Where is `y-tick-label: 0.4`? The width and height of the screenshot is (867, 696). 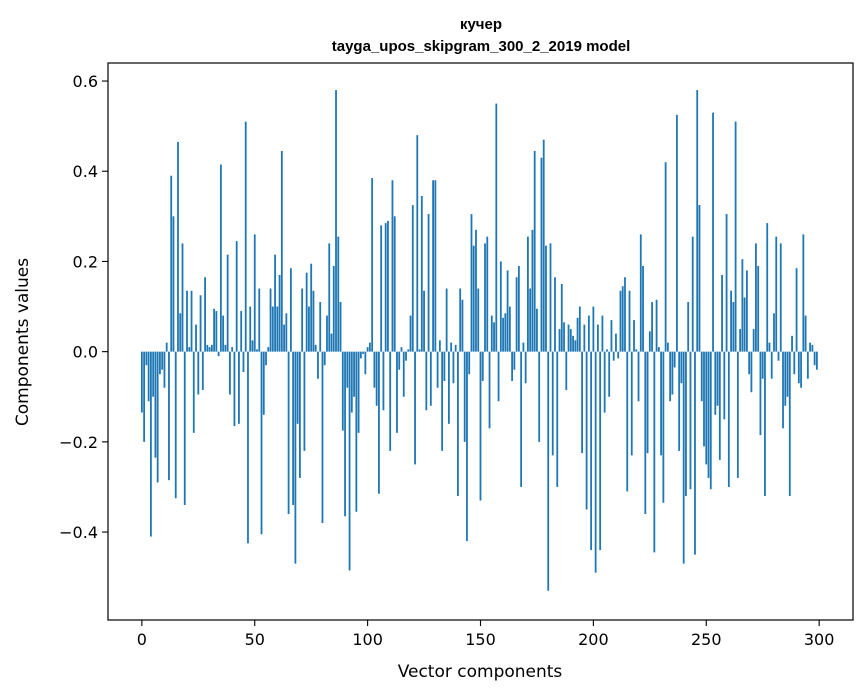
y-tick-label: 0.4 is located at coordinates (85, 171).